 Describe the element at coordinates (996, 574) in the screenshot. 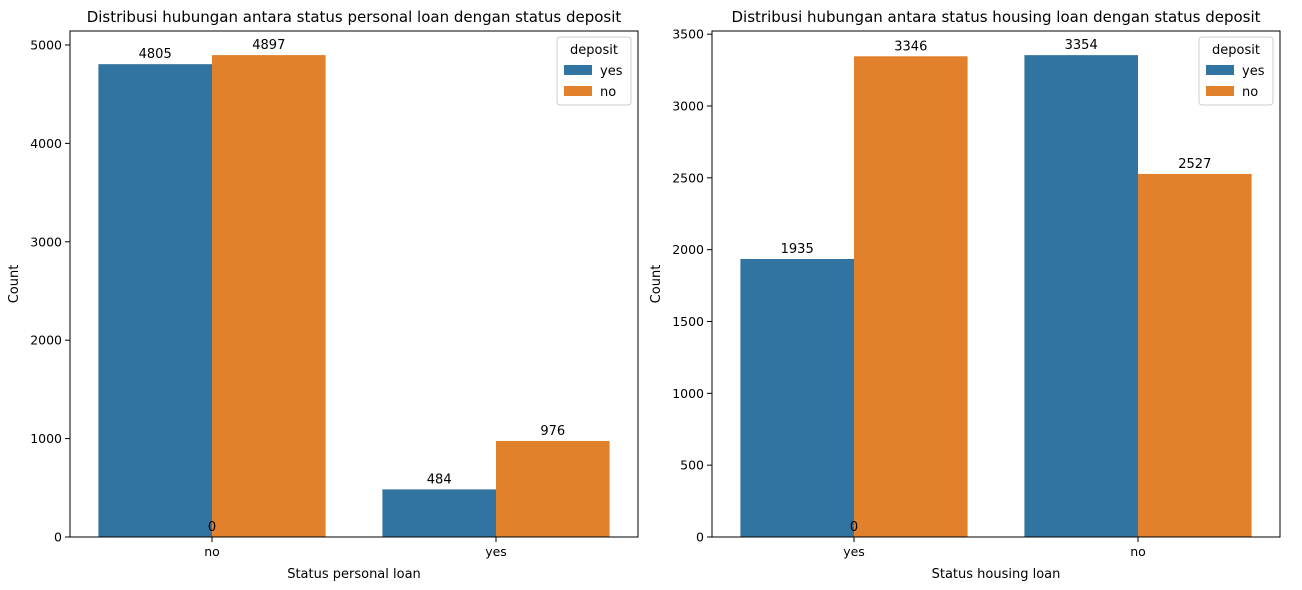

I see `x-axis-label: Status housing loan` at that location.